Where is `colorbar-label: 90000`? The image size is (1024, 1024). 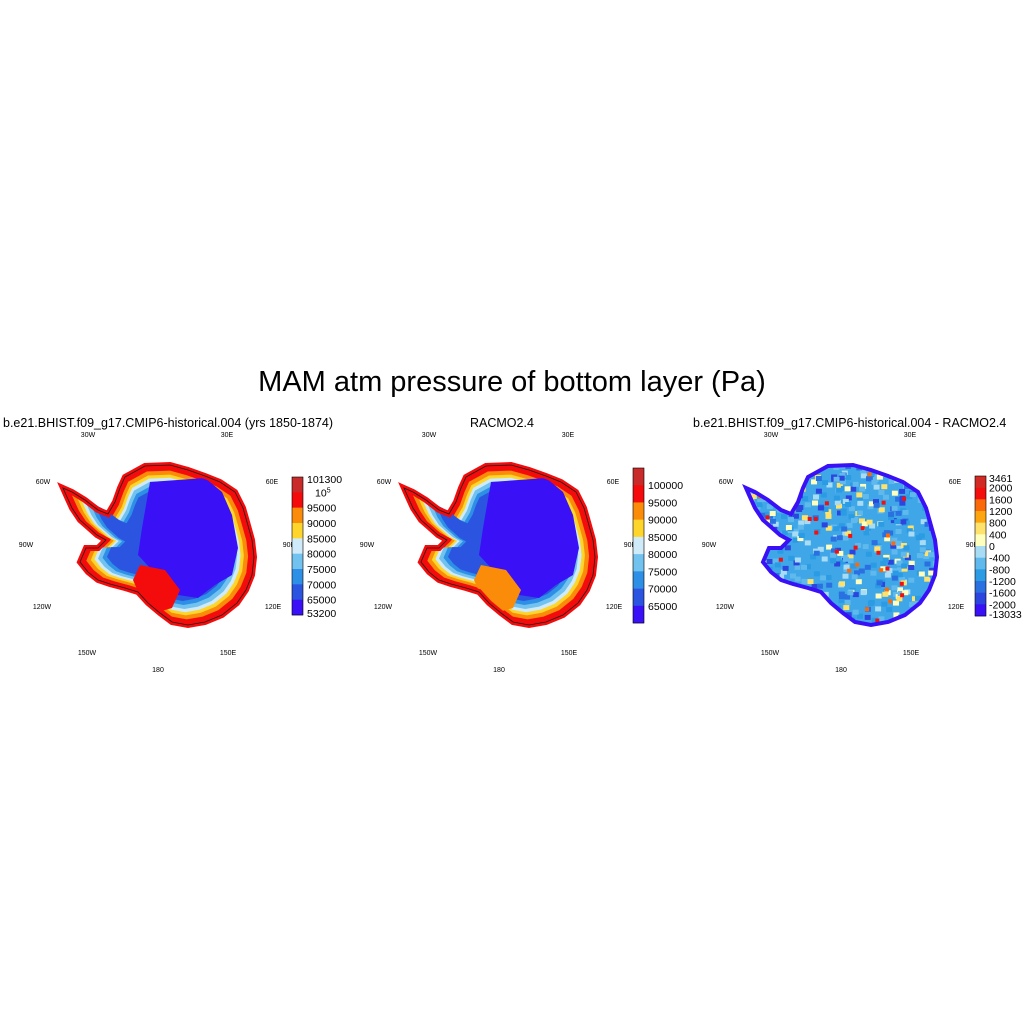
colorbar-label: 90000 is located at coordinates (321, 524).